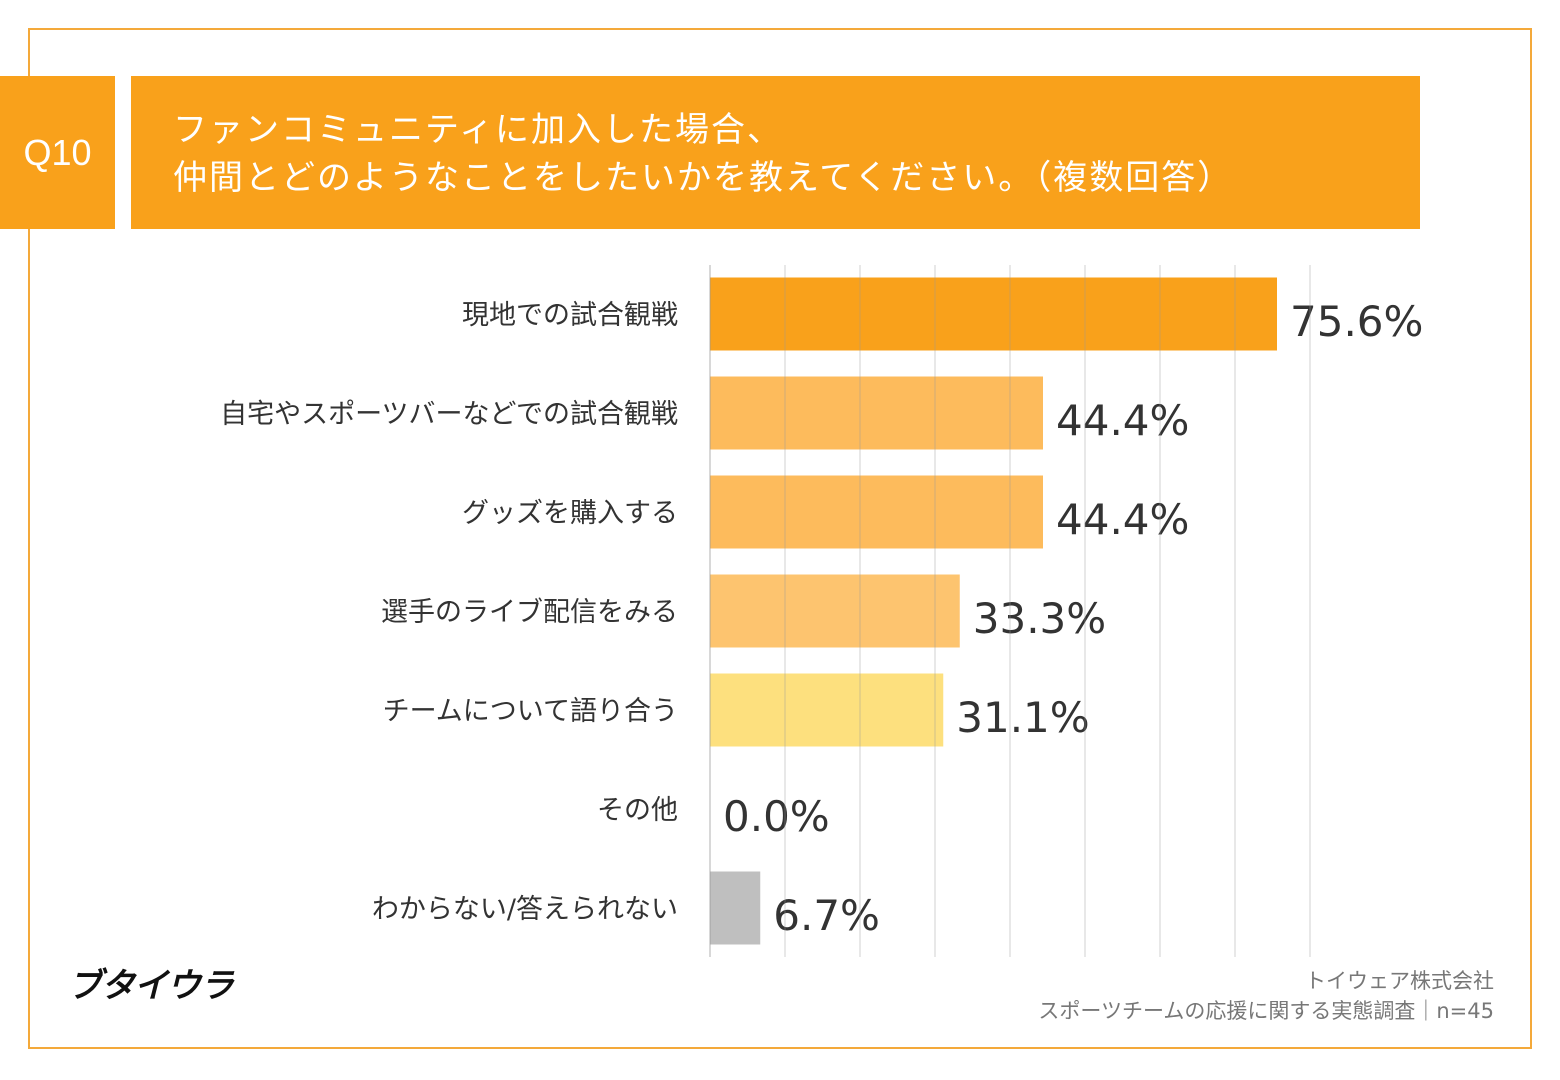  Describe the element at coordinates (826, 915) in the screenshot. I see `data-label: 6.7%` at that location.